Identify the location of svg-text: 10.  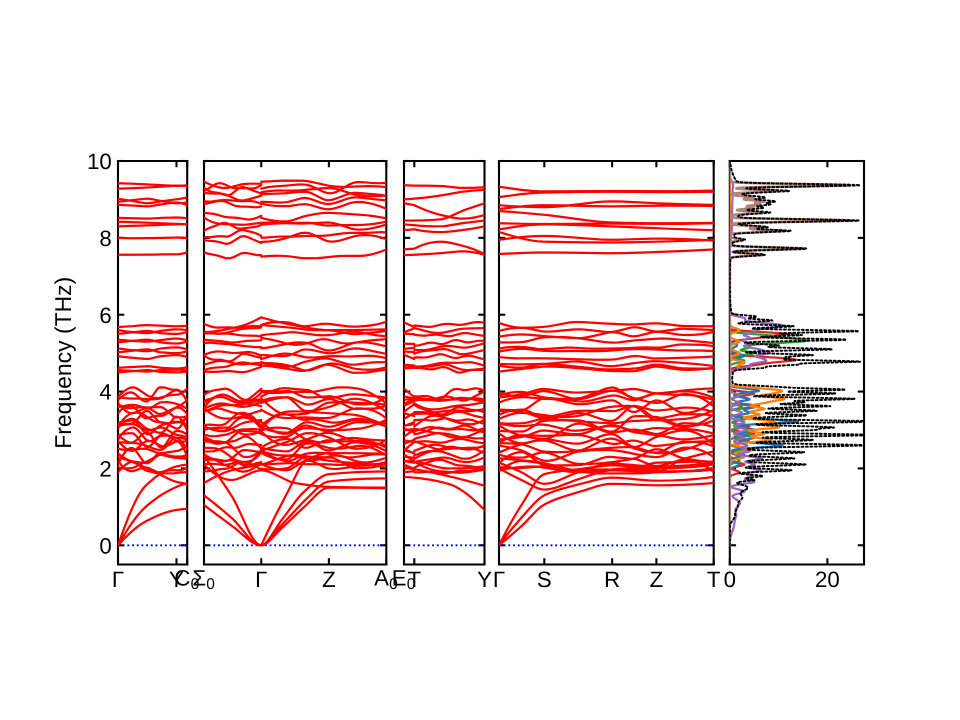
(99, 163).